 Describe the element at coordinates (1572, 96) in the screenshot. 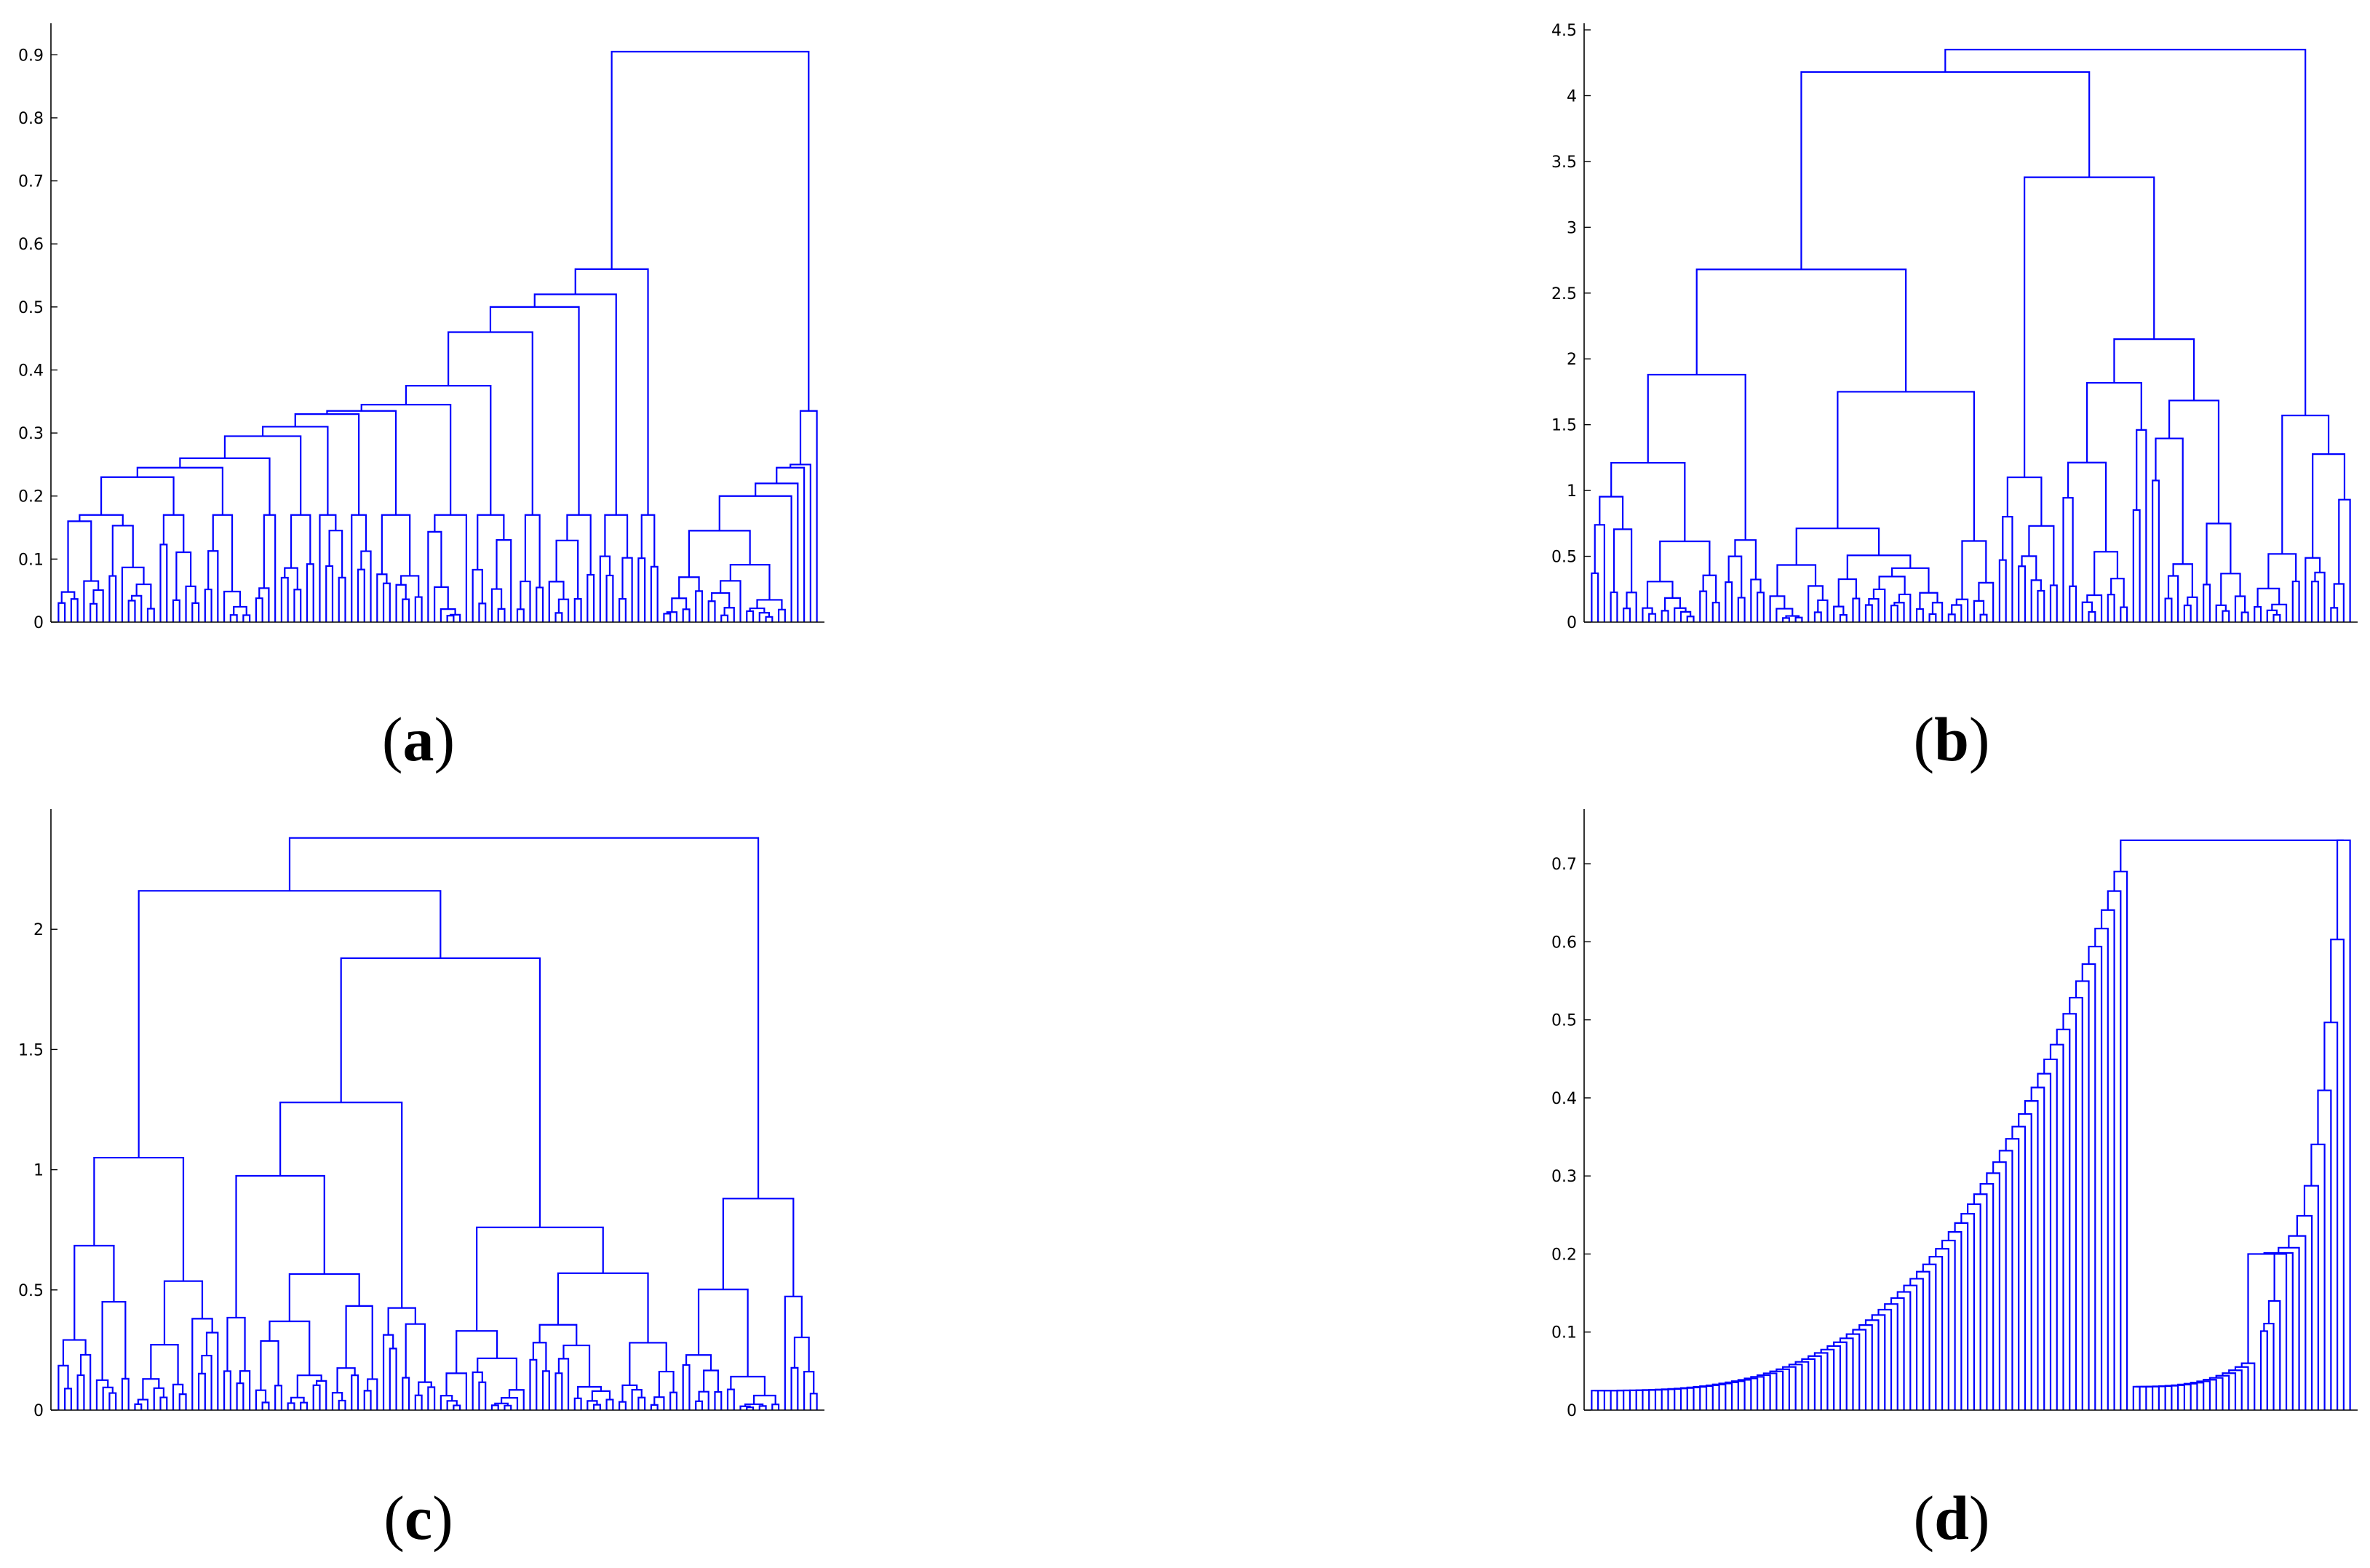

I see `panel-b-ytick-label-8: 4` at that location.